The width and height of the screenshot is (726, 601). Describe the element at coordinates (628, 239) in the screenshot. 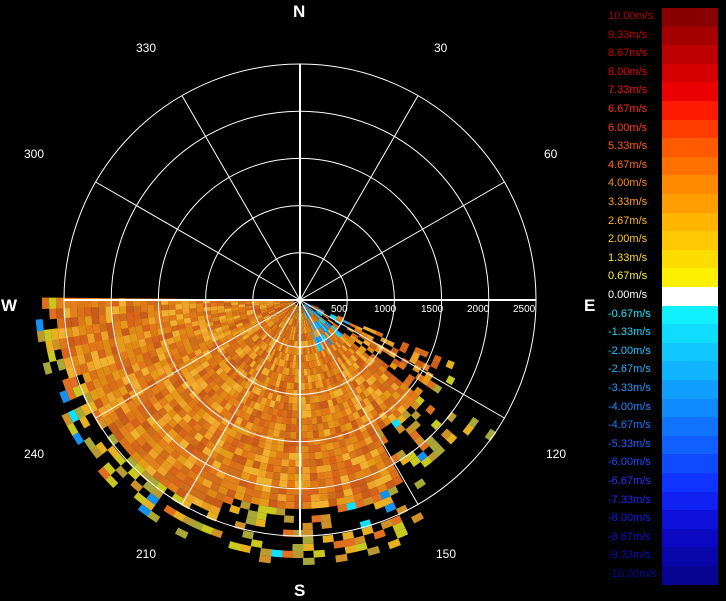

I see `legend-label: 2.00m/s` at that location.